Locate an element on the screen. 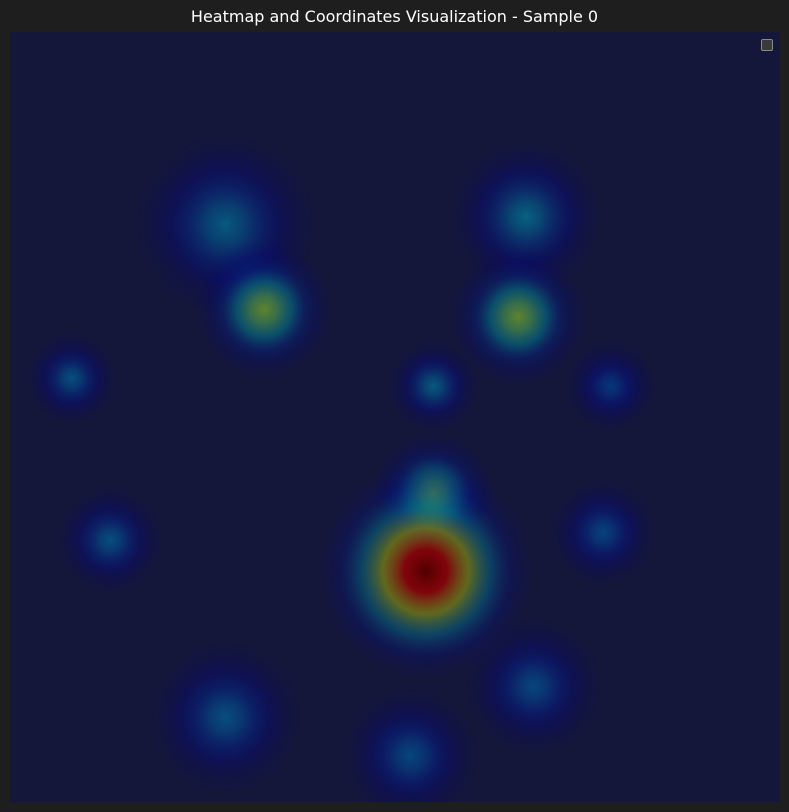 The height and width of the screenshot is (812, 789). heatmap-blob-jaw-left-mid is located at coordinates (110, 540).